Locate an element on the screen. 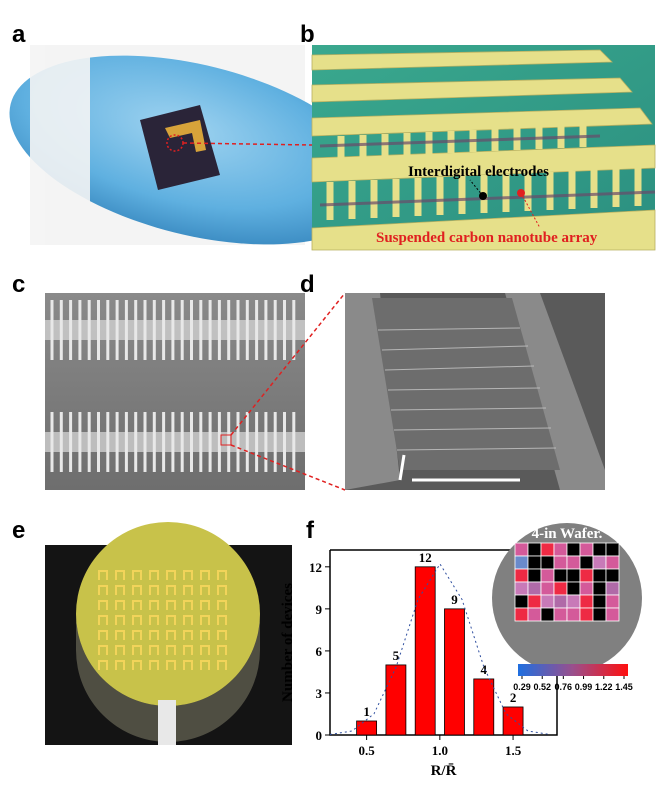 The image size is (662, 786). render-b is located at coordinates (483, 148).